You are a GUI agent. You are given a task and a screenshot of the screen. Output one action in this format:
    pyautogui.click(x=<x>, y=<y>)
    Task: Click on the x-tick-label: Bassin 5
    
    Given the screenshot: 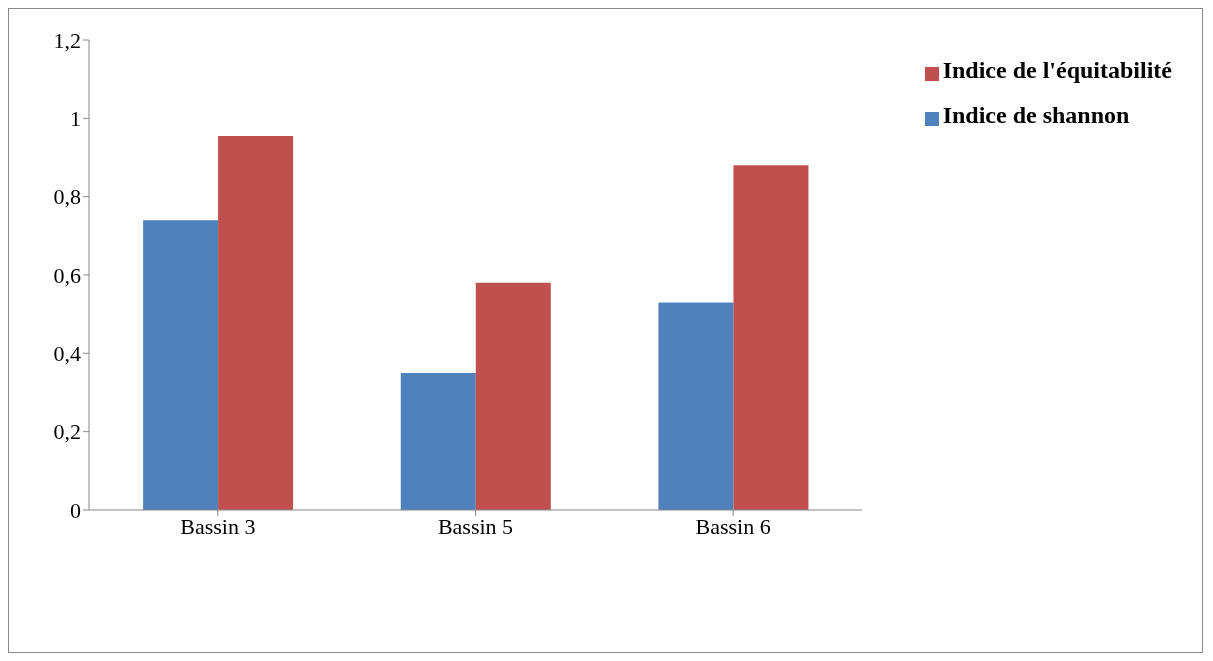 What is the action you would take?
    pyautogui.click(x=475, y=526)
    